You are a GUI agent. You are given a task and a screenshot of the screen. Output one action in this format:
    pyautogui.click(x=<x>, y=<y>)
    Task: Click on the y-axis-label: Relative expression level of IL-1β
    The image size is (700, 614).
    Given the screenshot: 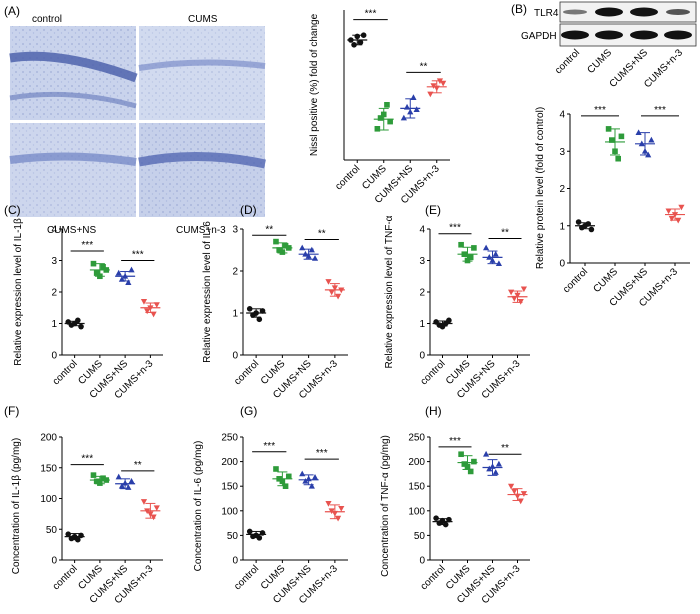 What is the action you would take?
    pyautogui.click(x=18, y=292)
    